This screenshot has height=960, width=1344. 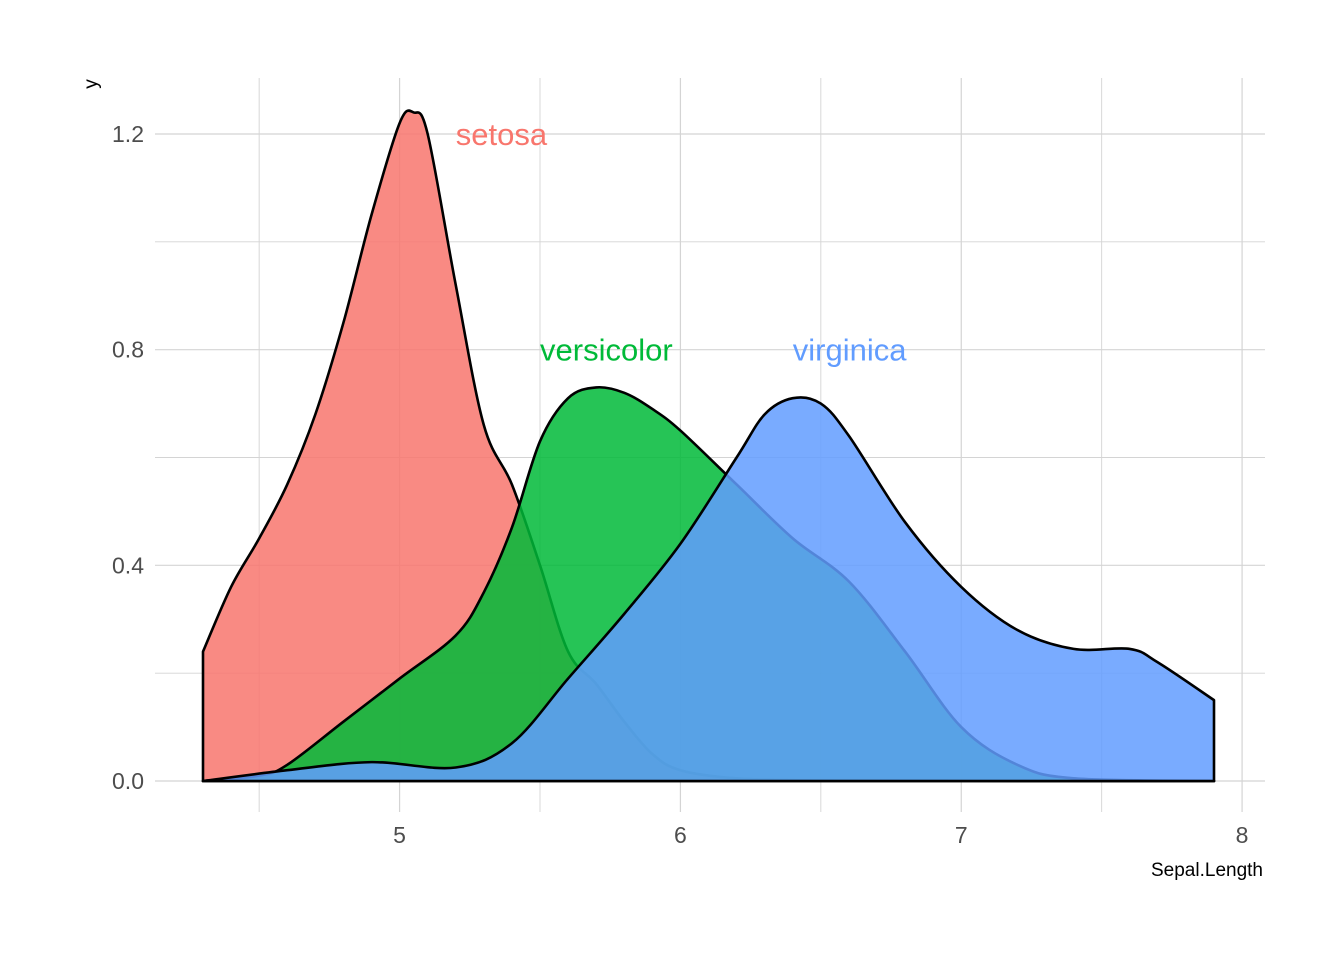 What do you see at coordinates (128, 565) in the screenshot?
I see `y-tick-label: 0.4` at bounding box center [128, 565].